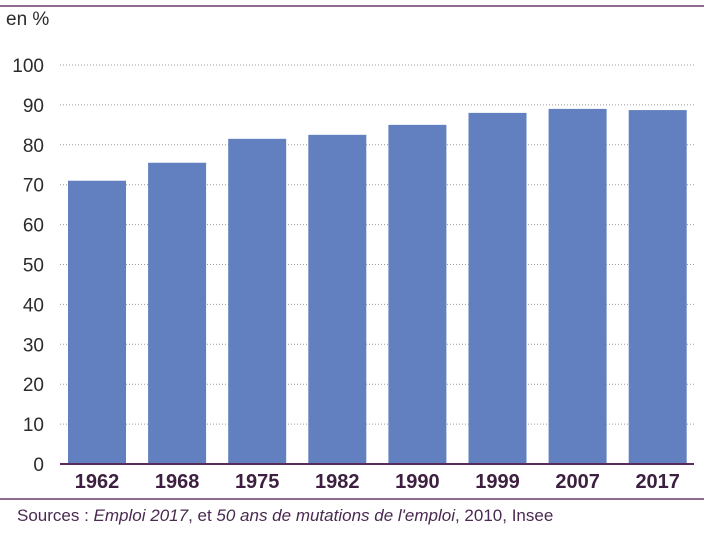  What do you see at coordinates (337, 482) in the screenshot?
I see `x-tick-label: 1982` at bounding box center [337, 482].